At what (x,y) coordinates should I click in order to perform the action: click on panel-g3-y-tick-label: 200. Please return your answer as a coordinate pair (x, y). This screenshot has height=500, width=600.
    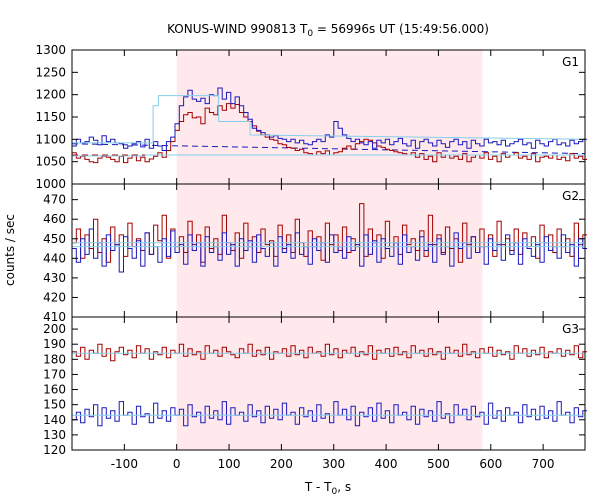
    Looking at the image, I should click on (54, 329).